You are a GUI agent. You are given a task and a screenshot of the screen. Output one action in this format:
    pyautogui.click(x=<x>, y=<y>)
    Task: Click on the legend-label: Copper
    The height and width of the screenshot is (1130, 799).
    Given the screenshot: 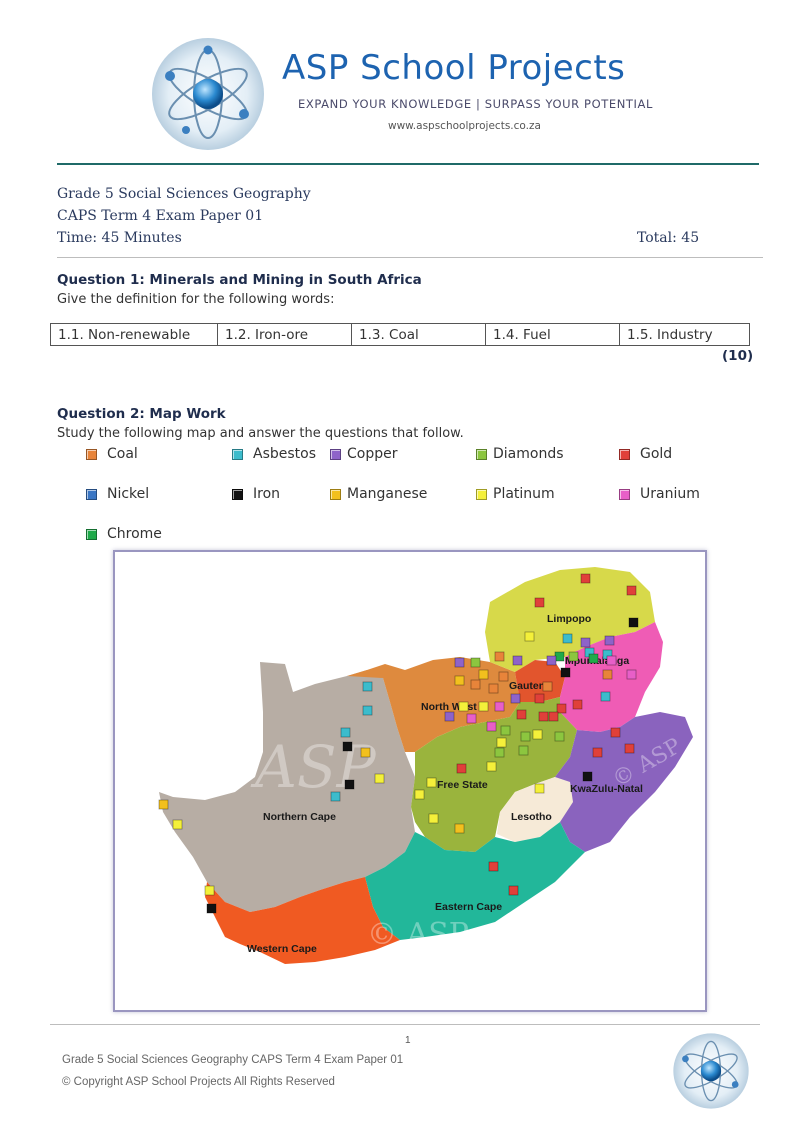 What is the action you would take?
    pyautogui.click(x=372, y=454)
    